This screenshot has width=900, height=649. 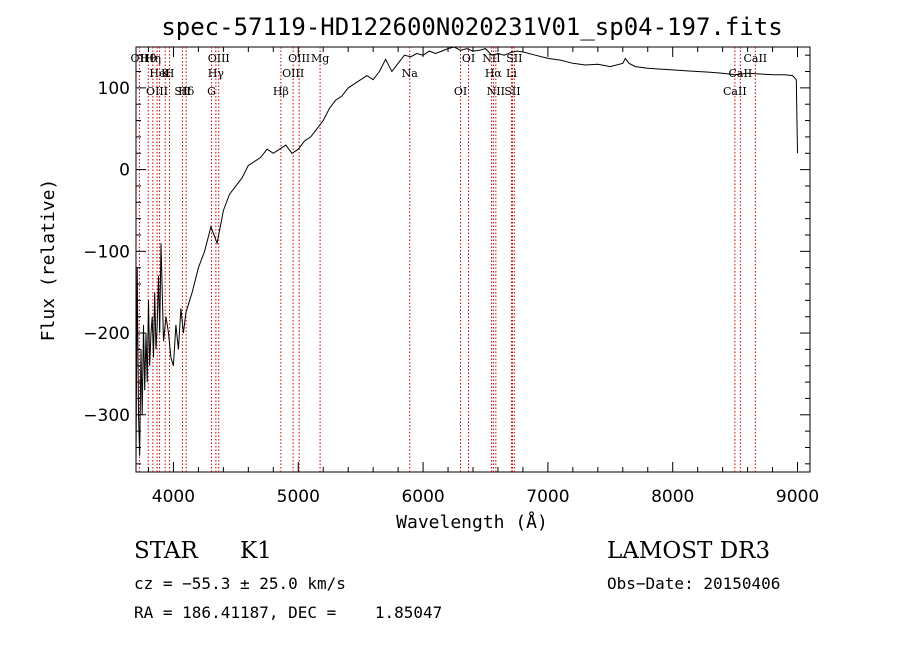 What do you see at coordinates (511, 73) in the screenshot?
I see `line-marker-label: Li` at bounding box center [511, 73].